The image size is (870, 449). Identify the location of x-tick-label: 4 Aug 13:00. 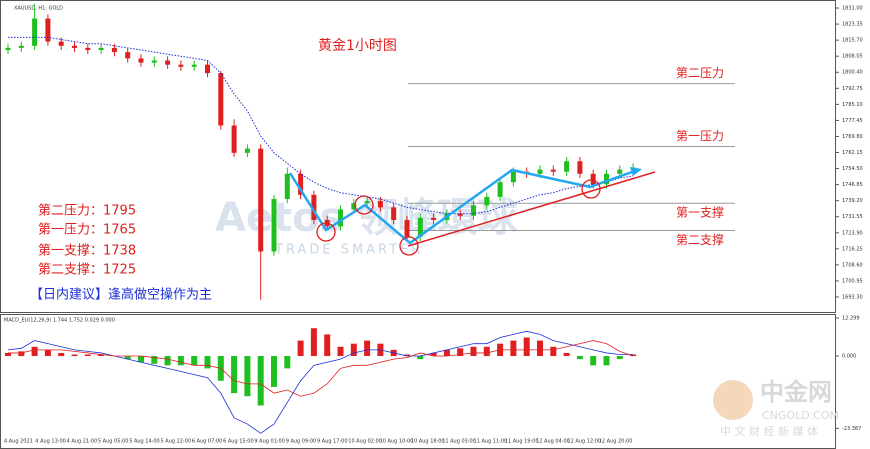
(50, 442).